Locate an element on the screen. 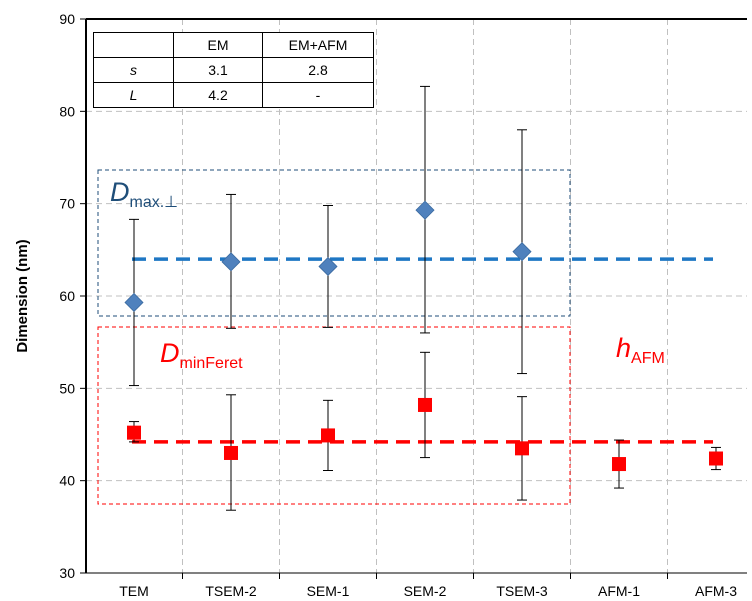 The width and height of the screenshot is (752, 601). y-tick-label: 40 is located at coordinates (67, 481).